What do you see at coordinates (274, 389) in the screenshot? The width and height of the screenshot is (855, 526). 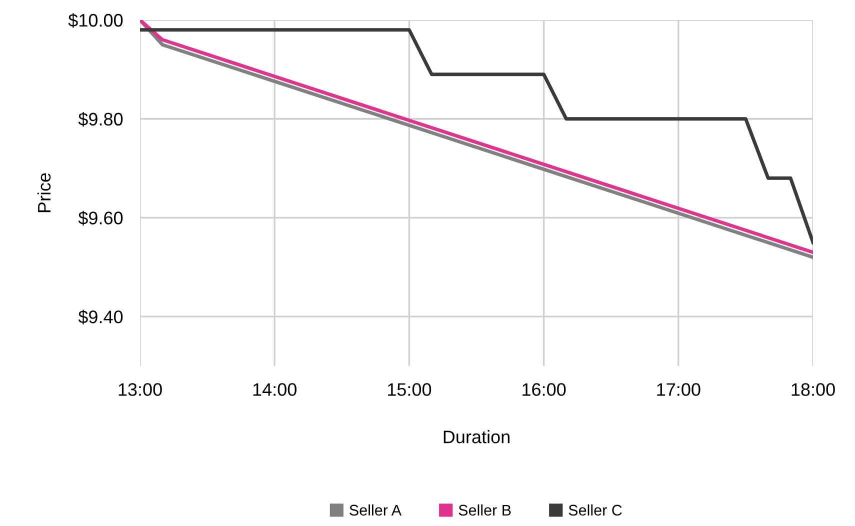 I see `x-tick-label: 14:00` at bounding box center [274, 389].